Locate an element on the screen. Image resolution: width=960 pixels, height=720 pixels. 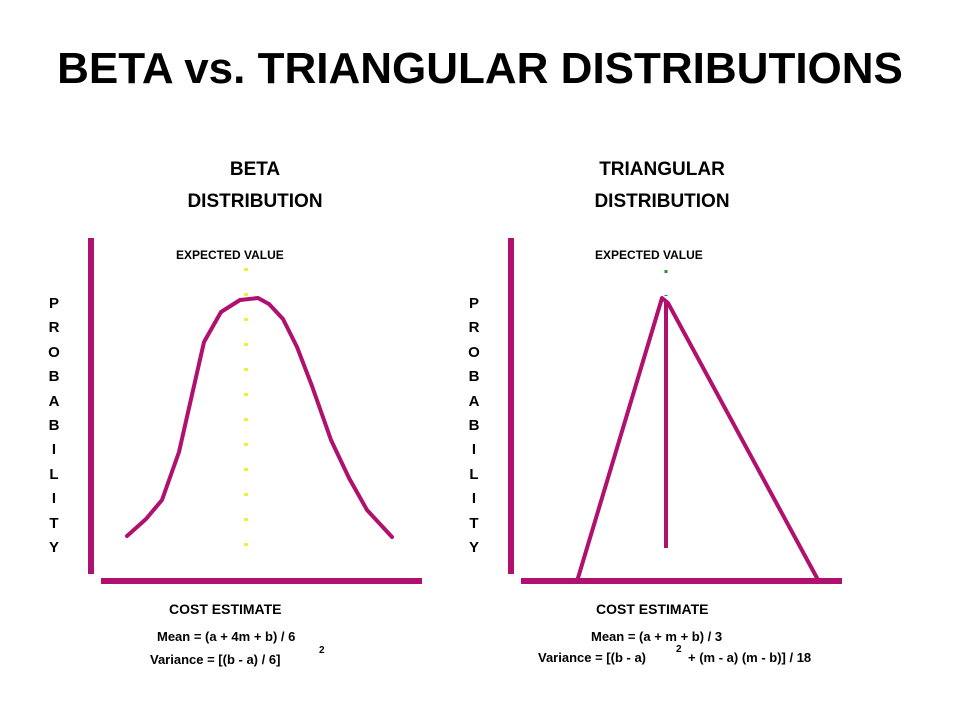
beta-mean-formula: Mean = (a + 4m + b) / 6 is located at coordinates (226, 636).